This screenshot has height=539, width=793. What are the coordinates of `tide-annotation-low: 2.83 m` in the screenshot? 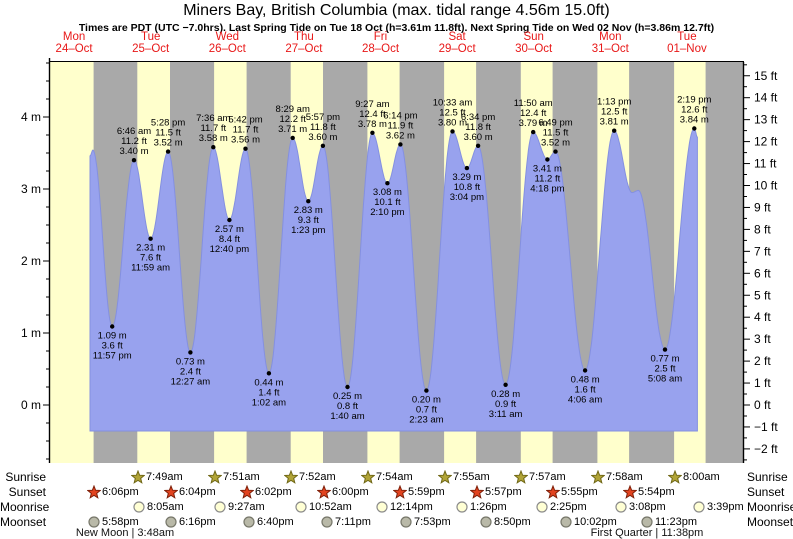 It's located at (308, 210).